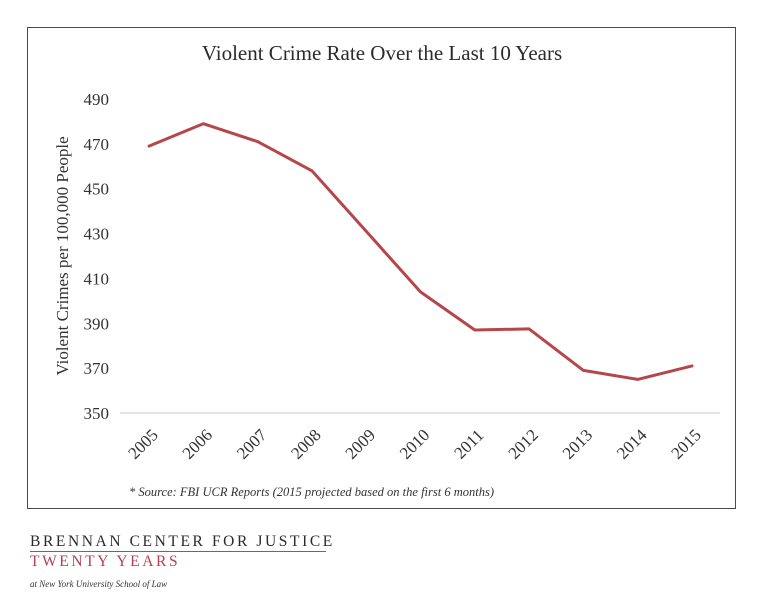 The image size is (768, 597). Describe the element at coordinates (197, 443) in the screenshot. I see `x-tick-label: 2006` at that location.